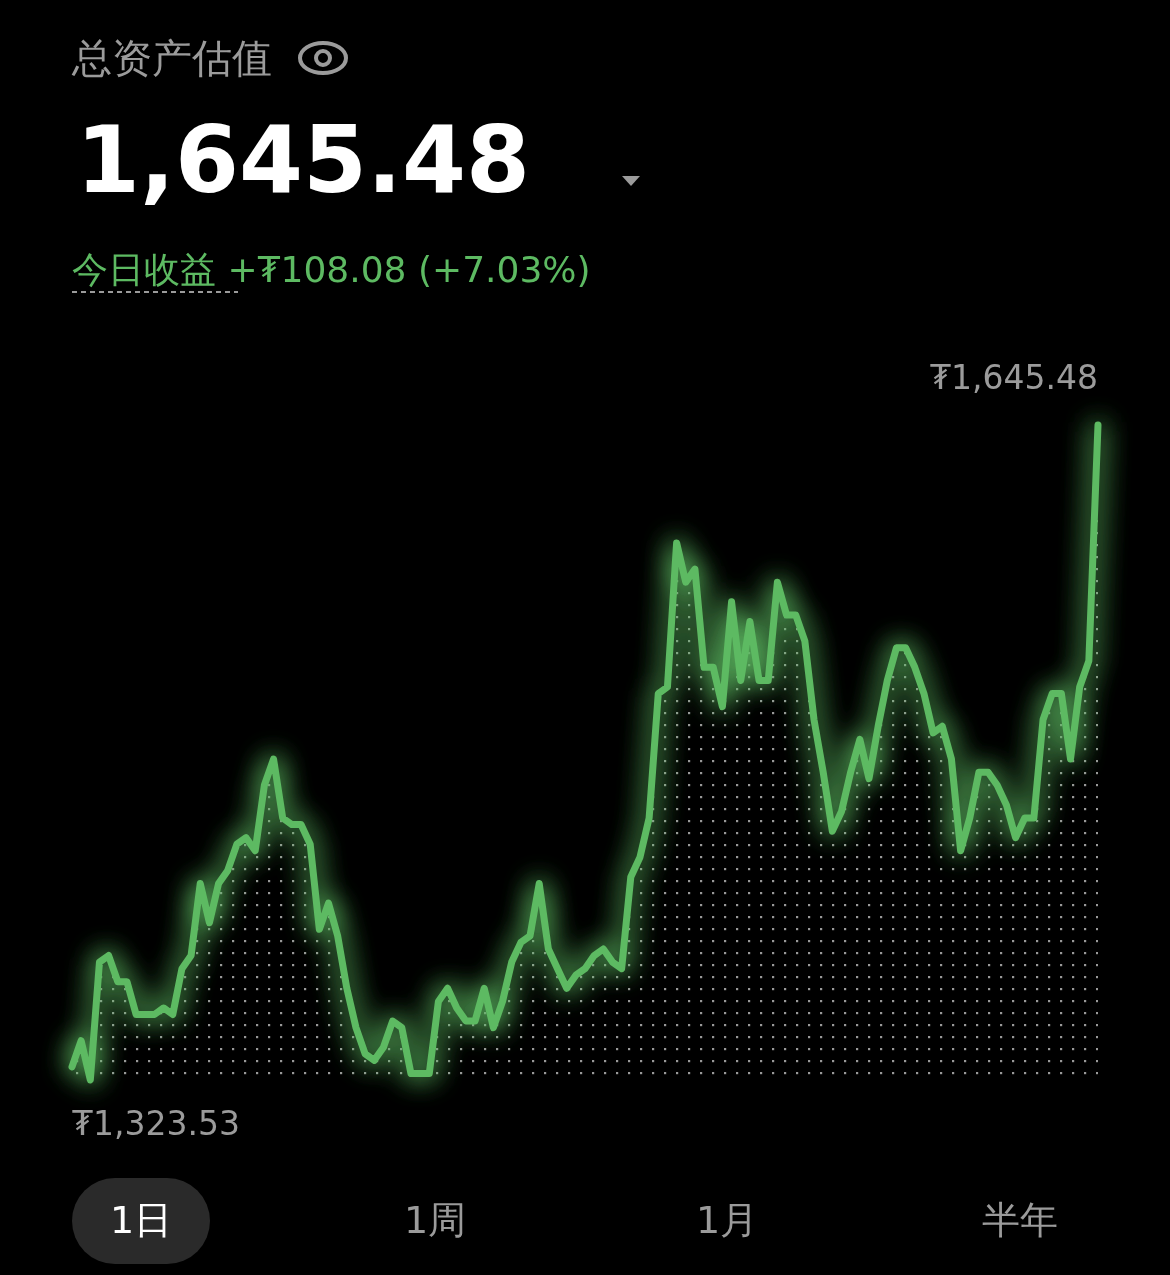 This screenshot has height=1275, width=1170. I want to click on chart-title: 总资产估值, so click(171, 58).